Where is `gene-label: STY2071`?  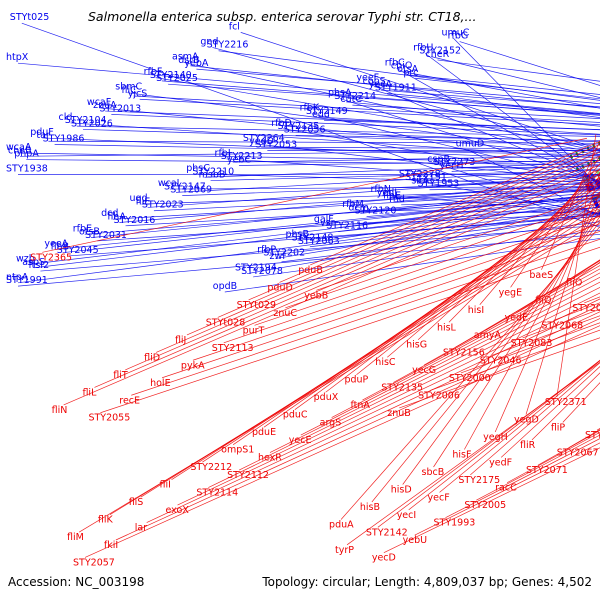 gene-label: STY2071 is located at coordinates (547, 470).